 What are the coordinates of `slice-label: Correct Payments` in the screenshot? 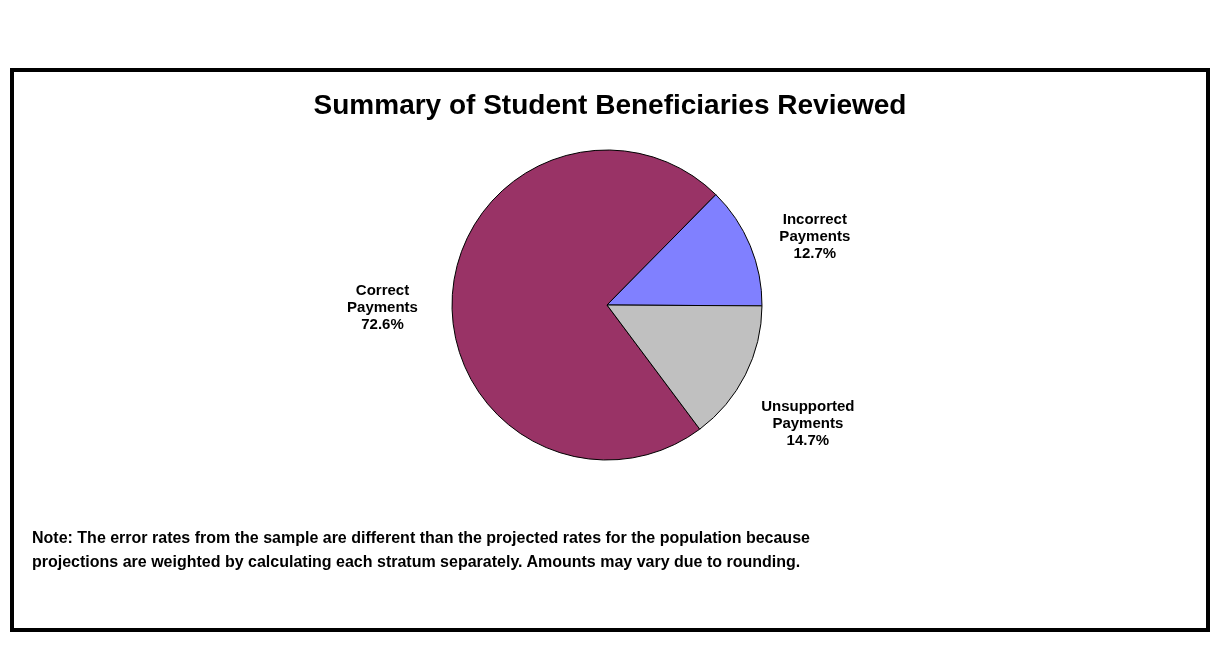 It's located at (382, 297).